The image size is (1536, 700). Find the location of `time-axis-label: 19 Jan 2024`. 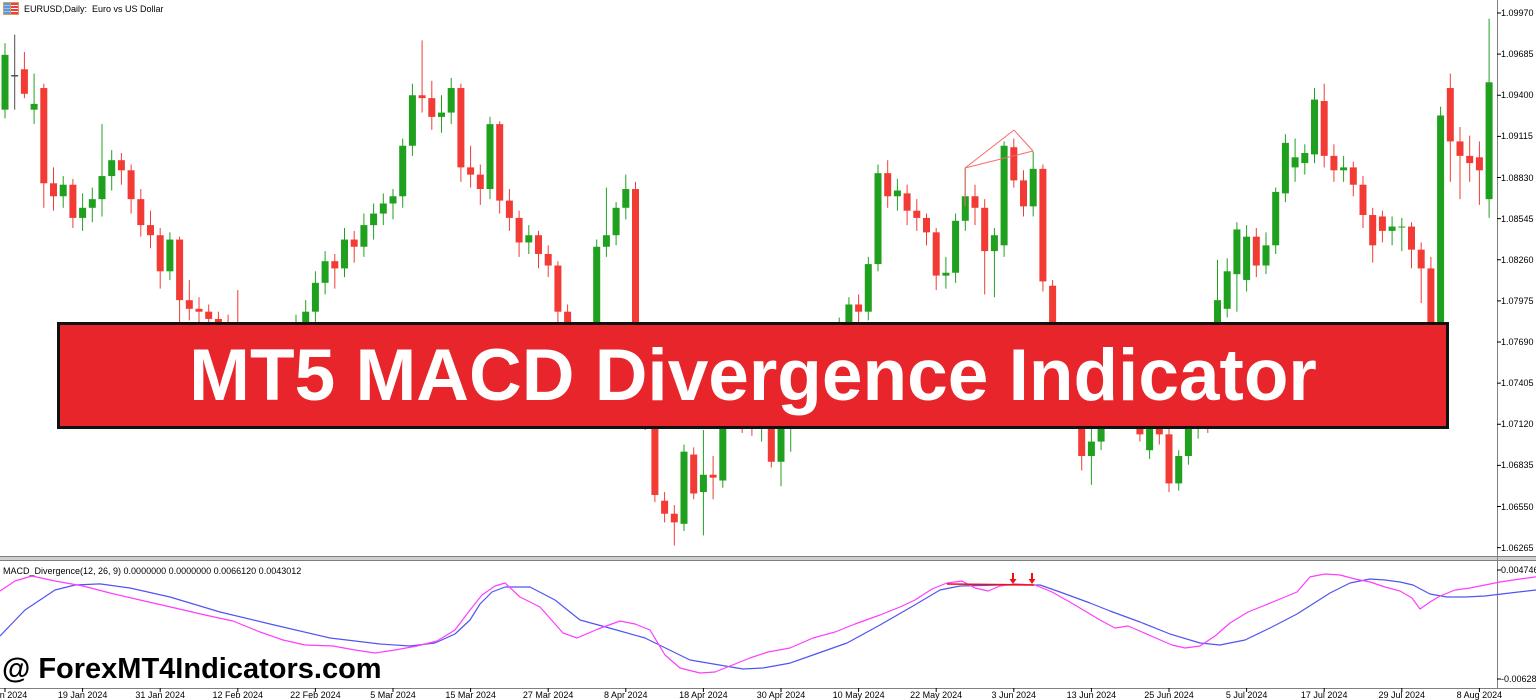

time-axis-label: 19 Jan 2024 is located at coordinates (82, 695).